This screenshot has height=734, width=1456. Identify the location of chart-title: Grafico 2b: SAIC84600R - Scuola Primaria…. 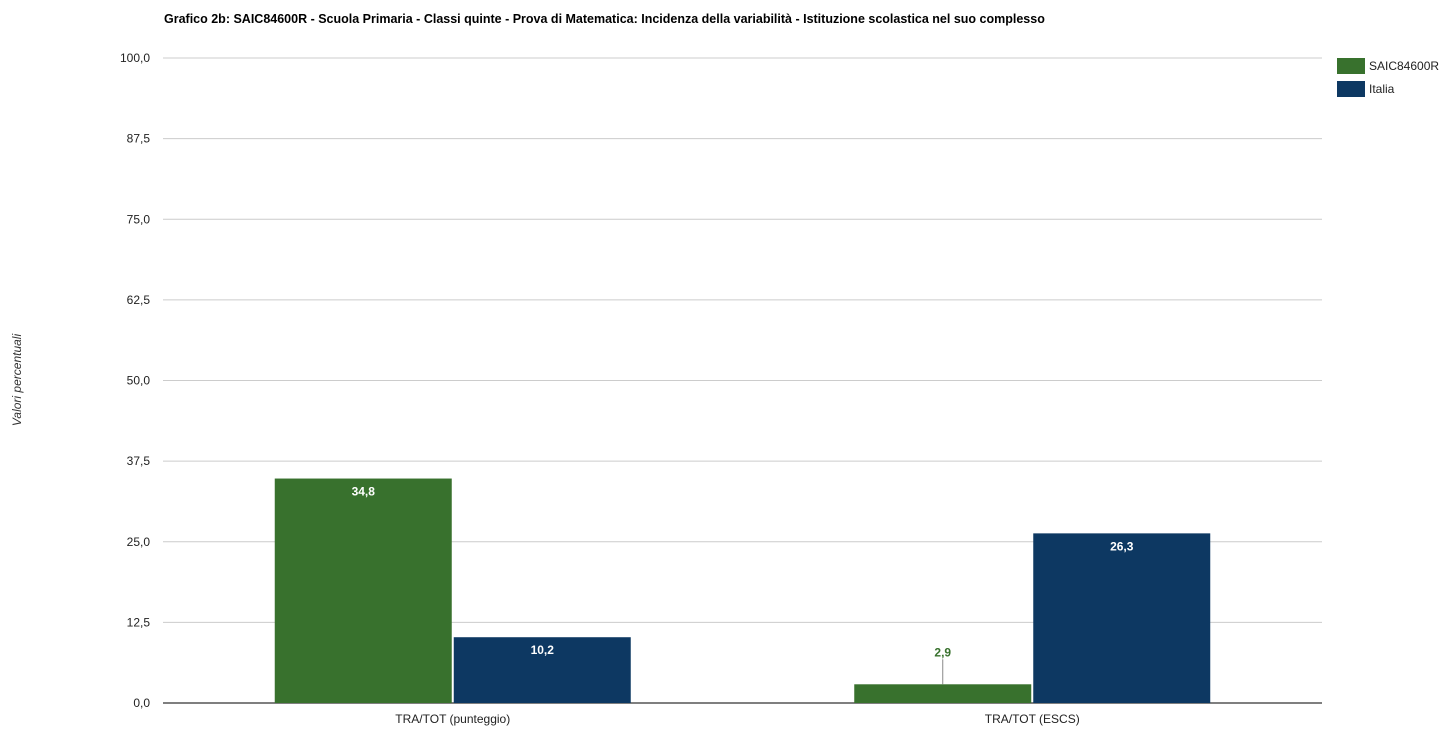
(604, 19).